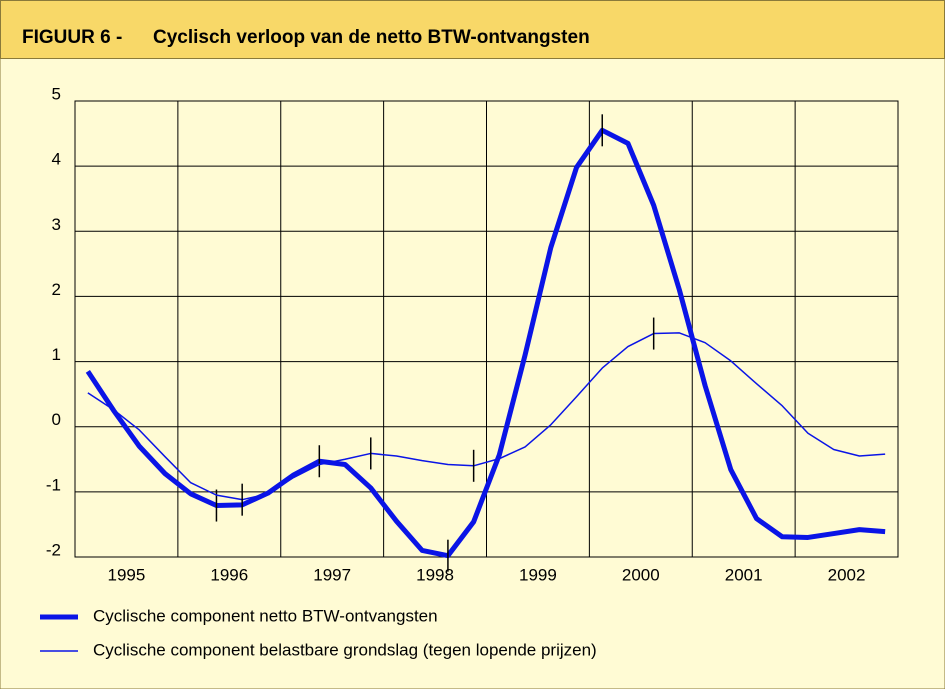 The image size is (945, 694). I want to click on y-tick-label: -1, so click(53, 484).